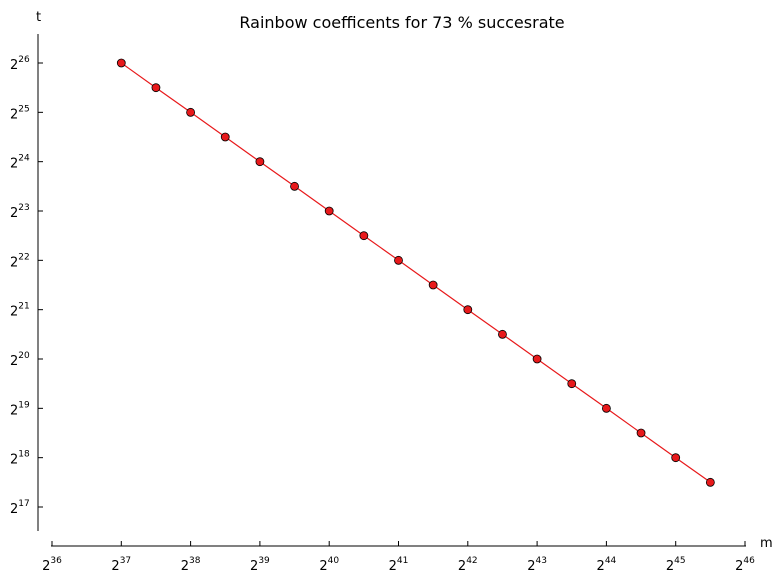 The width and height of the screenshot is (783, 582). Describe the element at coordinates (468, 565) in the screenshot. I see `x-tick-label: 242` at that location.